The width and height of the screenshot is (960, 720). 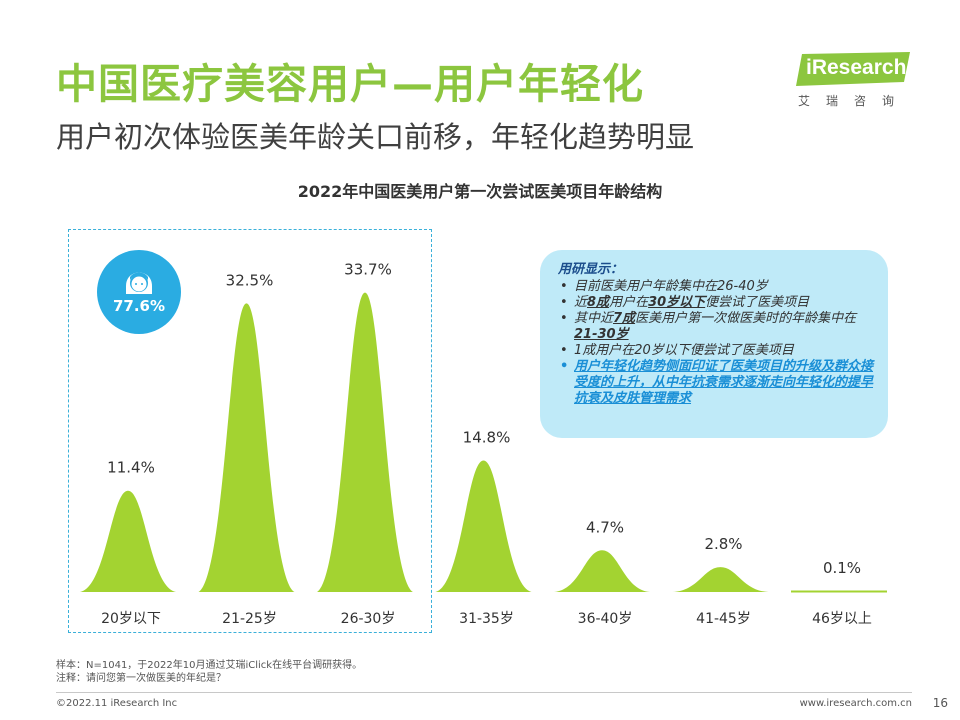 I want to click on copyright: ©2022.11 iResearch Inc, so click(x=117, y=703).